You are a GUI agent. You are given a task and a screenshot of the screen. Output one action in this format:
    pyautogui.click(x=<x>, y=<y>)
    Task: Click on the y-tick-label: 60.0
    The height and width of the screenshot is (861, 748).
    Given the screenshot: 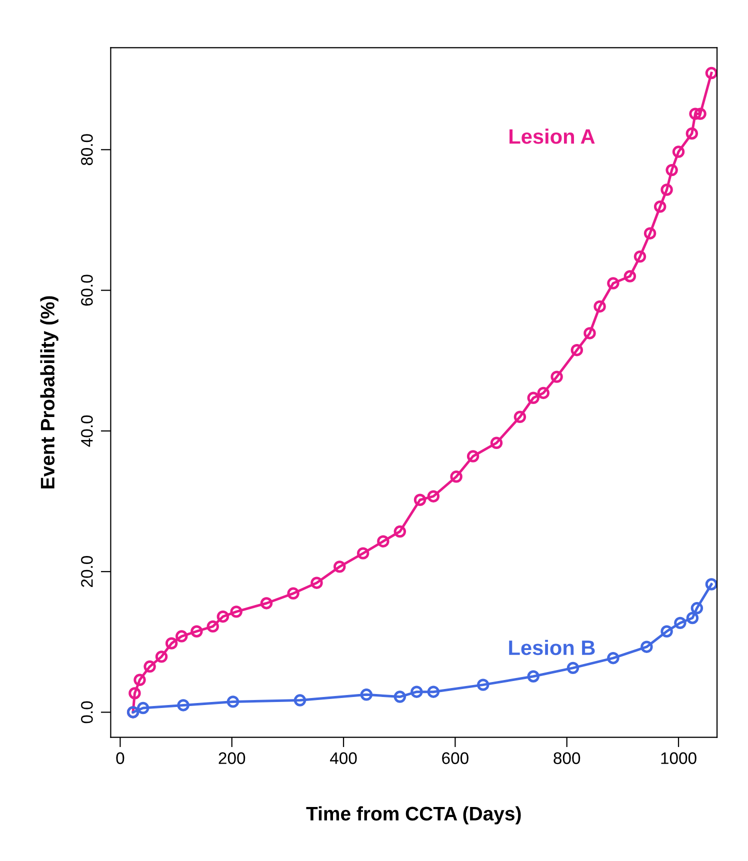 What is the action you would take?
    pyautogui.click(x=87, y=290)
    